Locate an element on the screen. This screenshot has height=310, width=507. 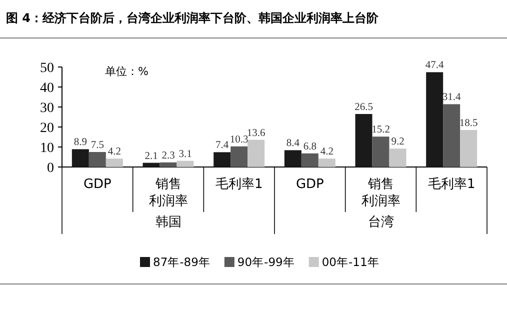
data-label: 7.5 is located at coordinates (97, 145).